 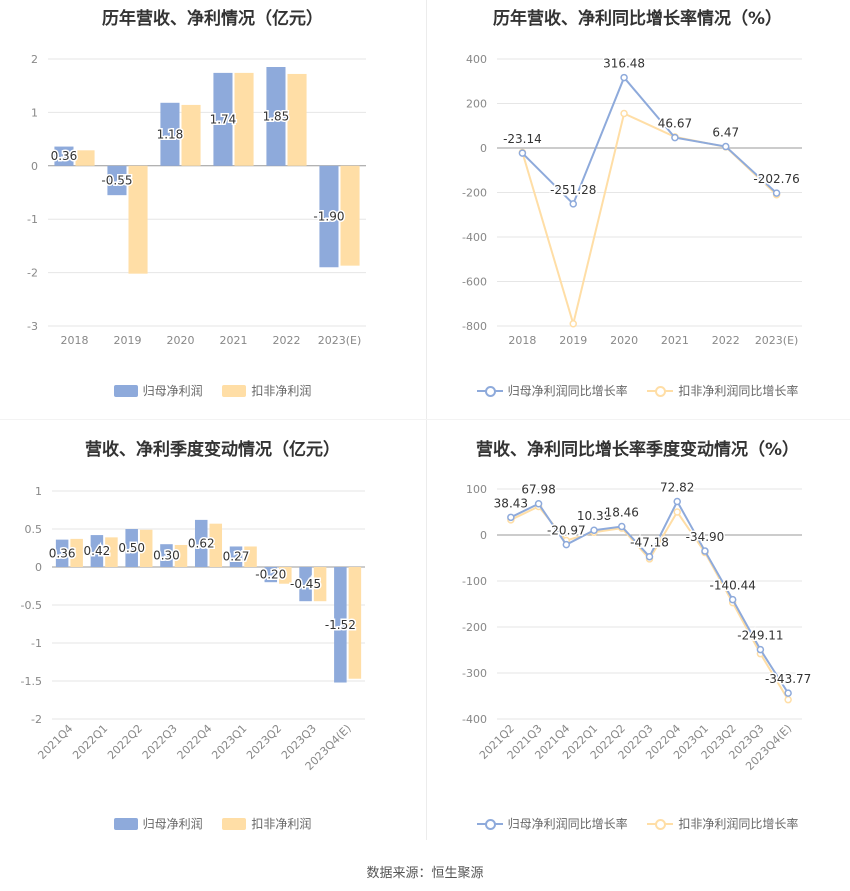 What do you see at coordinates (36, 643) in the screenshot?
I see `y-tick-label: -1` at bounding box center [36, 643].